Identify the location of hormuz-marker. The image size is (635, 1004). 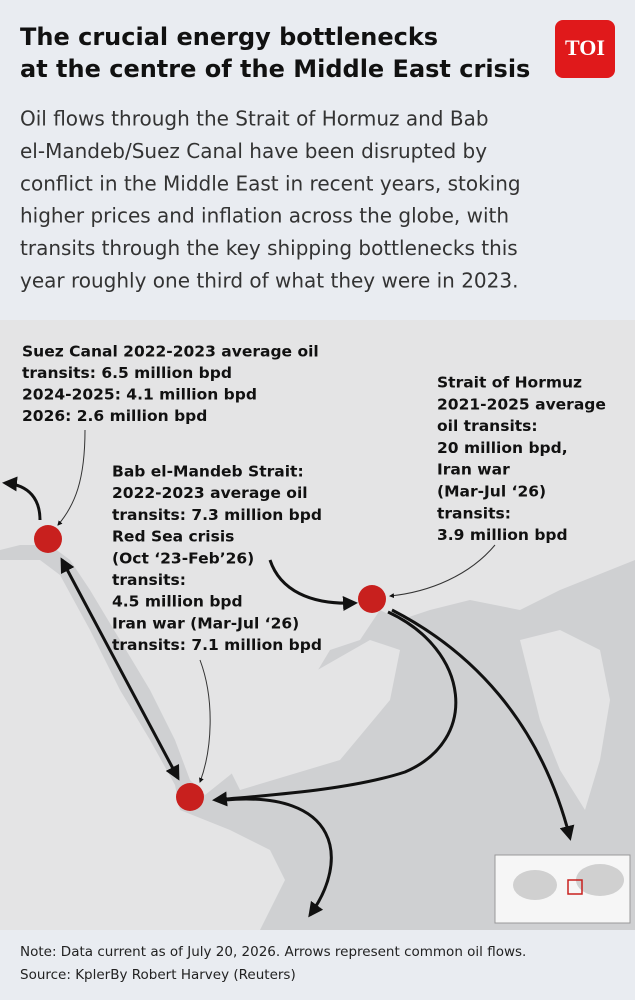
(372, 599).